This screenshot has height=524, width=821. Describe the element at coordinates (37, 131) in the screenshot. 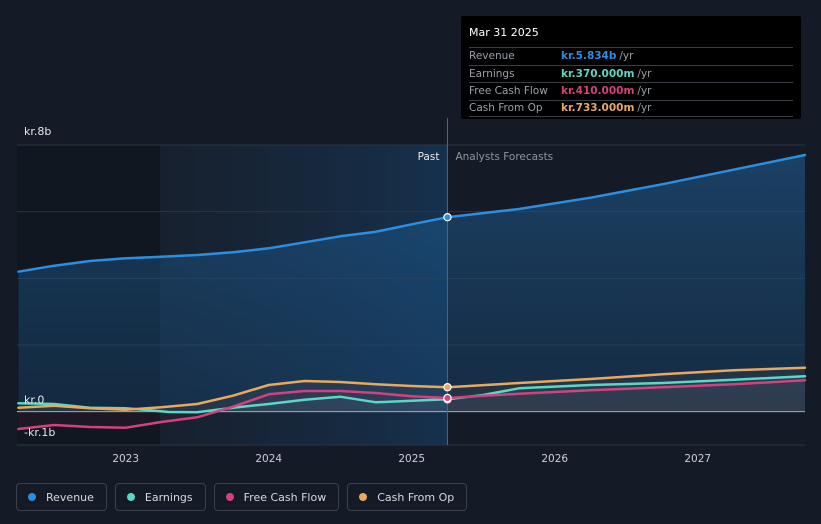

I see `y-tick-label: kr.8b` at that location.